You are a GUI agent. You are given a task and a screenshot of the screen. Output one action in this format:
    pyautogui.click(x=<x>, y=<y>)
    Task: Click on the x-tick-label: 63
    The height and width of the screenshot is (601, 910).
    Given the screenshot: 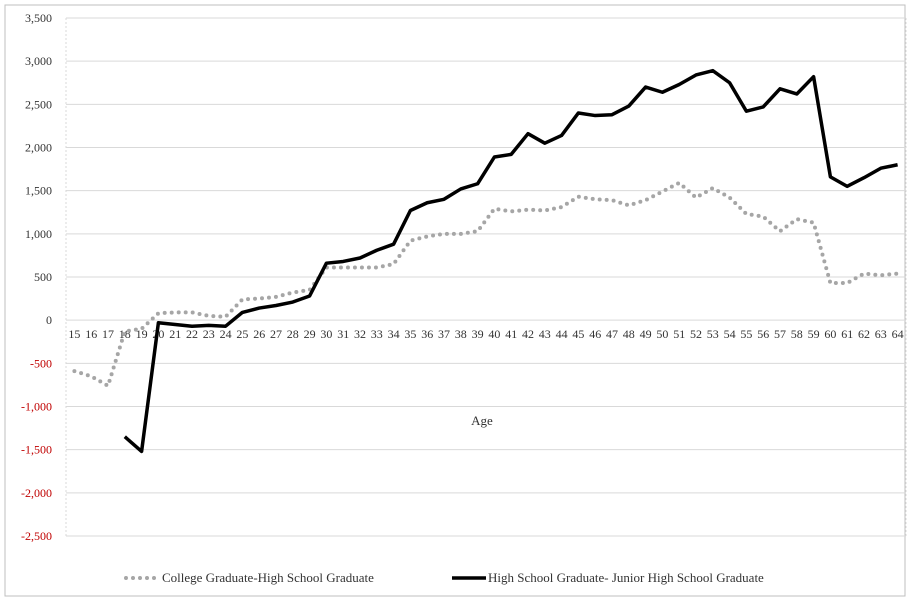 What is the action you would take?
    pyautogui.click(x=881, y=334)
    